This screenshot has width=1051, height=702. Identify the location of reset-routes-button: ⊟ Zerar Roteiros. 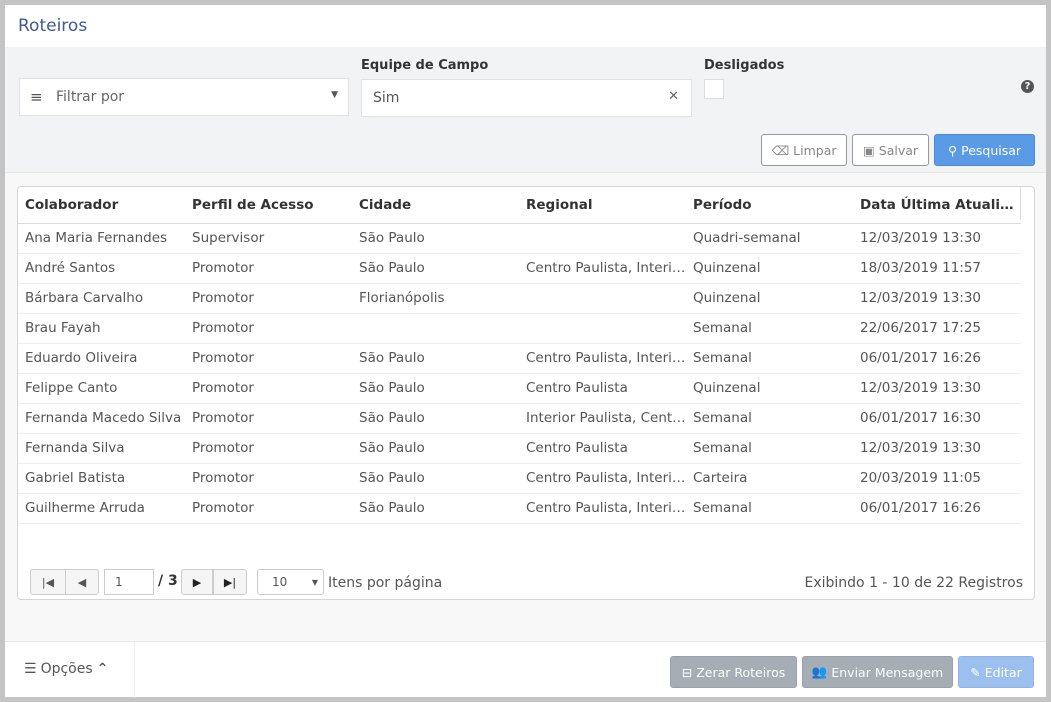
(733, 672).